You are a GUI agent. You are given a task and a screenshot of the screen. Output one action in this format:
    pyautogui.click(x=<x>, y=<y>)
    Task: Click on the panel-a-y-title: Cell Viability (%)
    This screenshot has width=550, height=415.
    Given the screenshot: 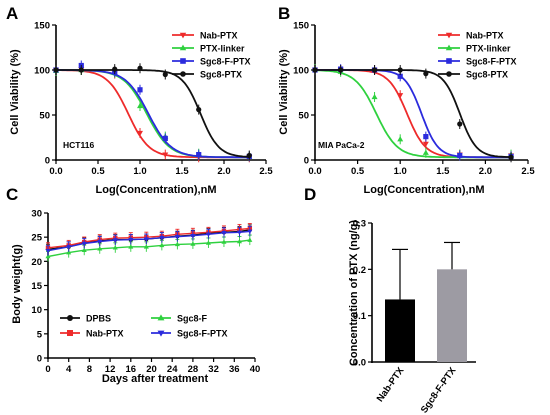 What is the action you would take?
    pyautogui.click(x=15, y=92)
    